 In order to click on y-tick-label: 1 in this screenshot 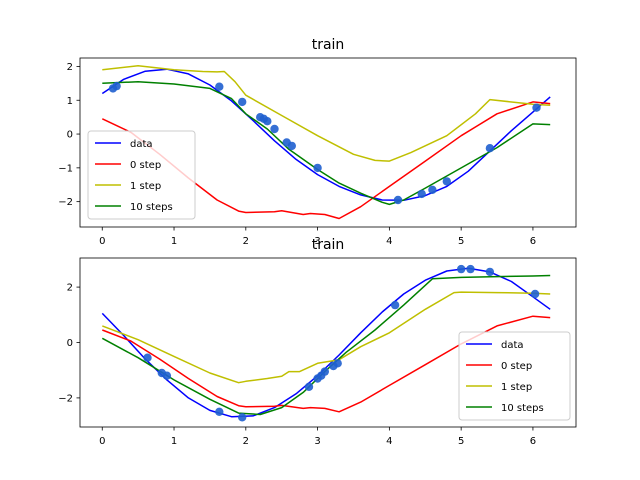, I will do `click(70, 101)`.